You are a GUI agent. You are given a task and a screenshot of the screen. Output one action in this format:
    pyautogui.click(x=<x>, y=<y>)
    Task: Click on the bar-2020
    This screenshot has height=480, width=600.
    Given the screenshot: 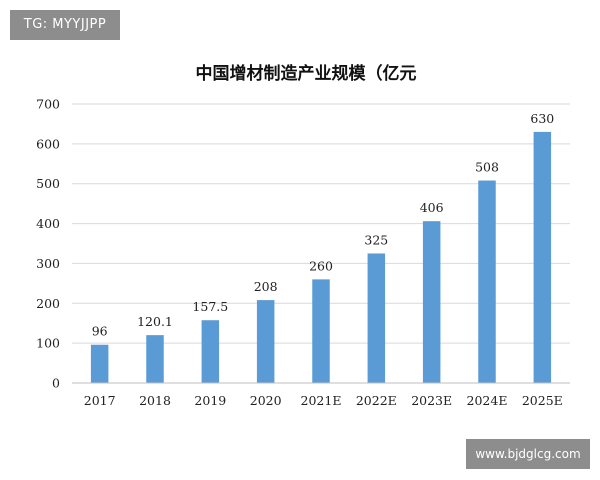 What is the action you would take?
    pyautogui.click(x=265, y=341)
    